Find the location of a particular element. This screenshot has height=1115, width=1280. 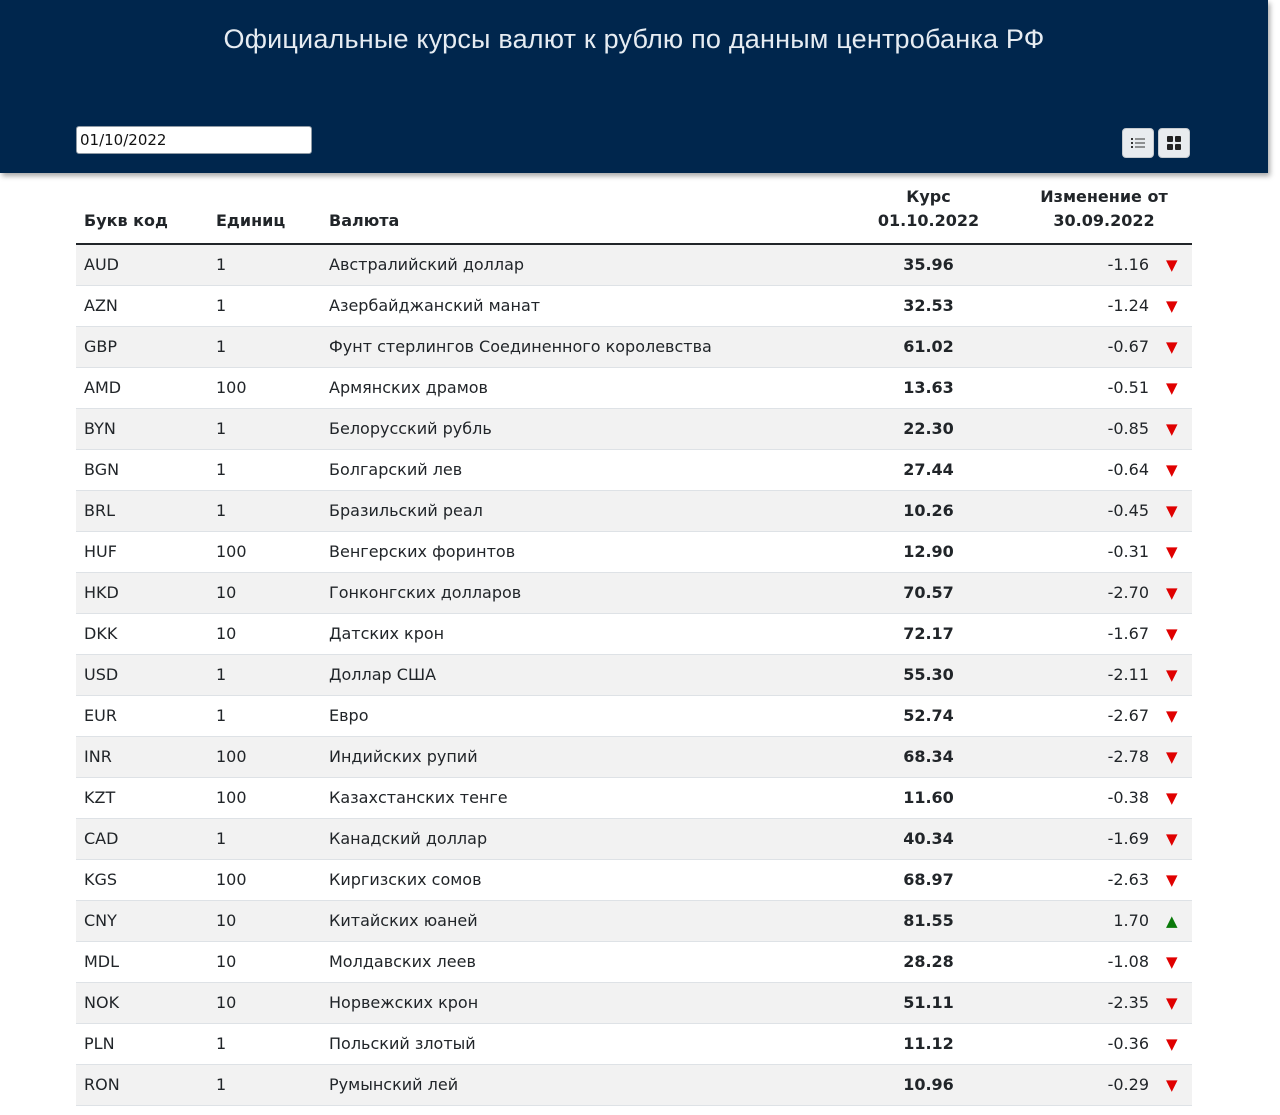

currency-rate-cell: 51.11 is located at coordinates (928, 1003).